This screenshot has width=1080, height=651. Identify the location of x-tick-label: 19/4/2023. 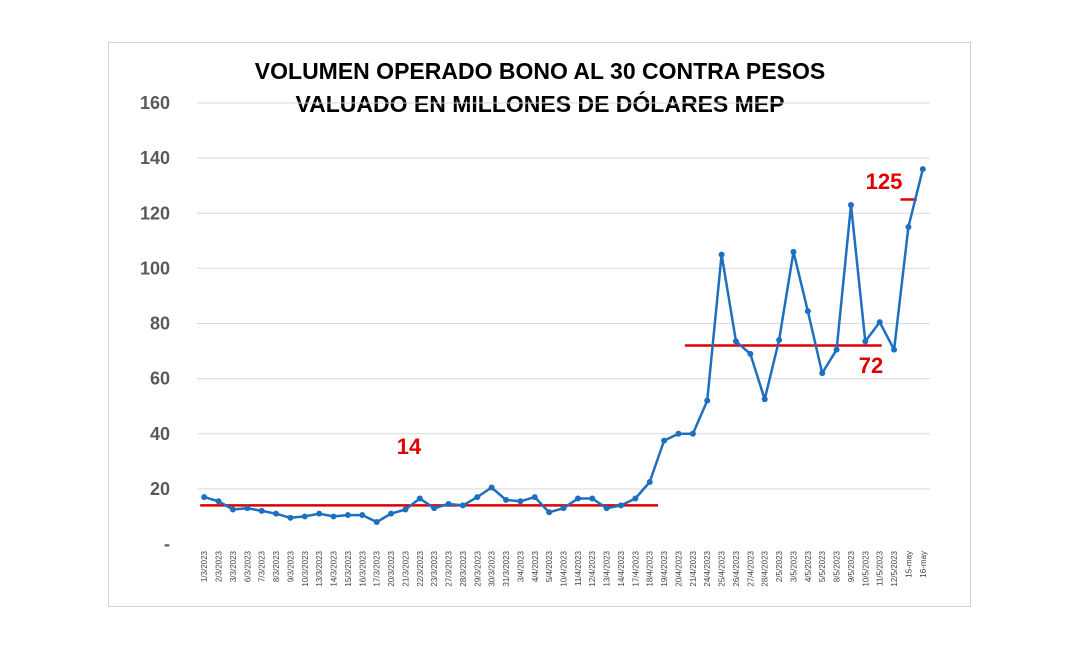
(664, 568).